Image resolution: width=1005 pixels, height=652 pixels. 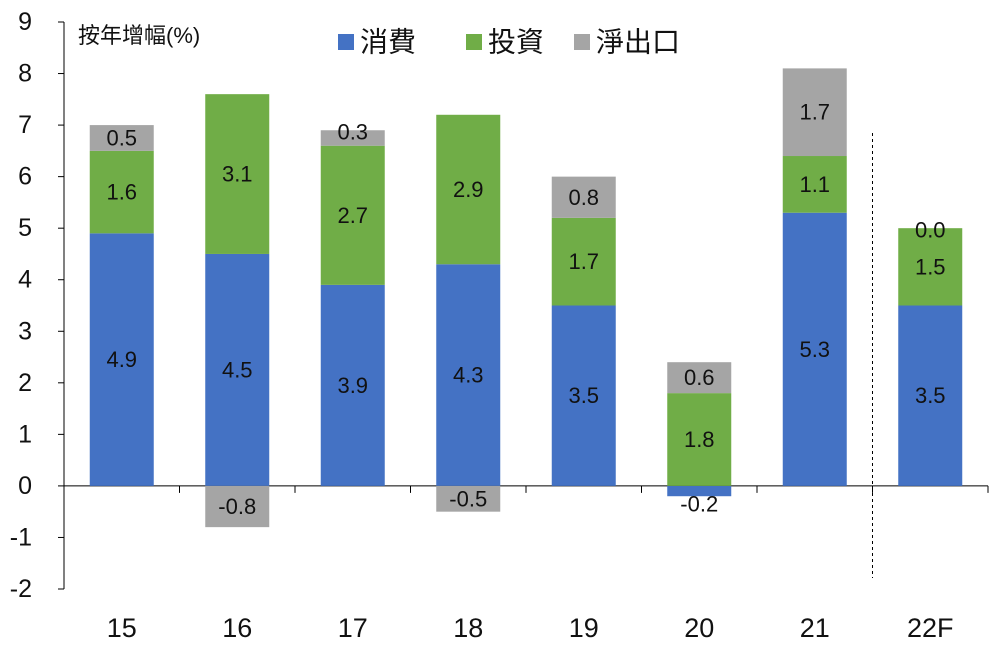 What do you see at coordinates (122, 628) in the screenshot?
I see `x-tick-label: 15` at bounding box center [122, 628].